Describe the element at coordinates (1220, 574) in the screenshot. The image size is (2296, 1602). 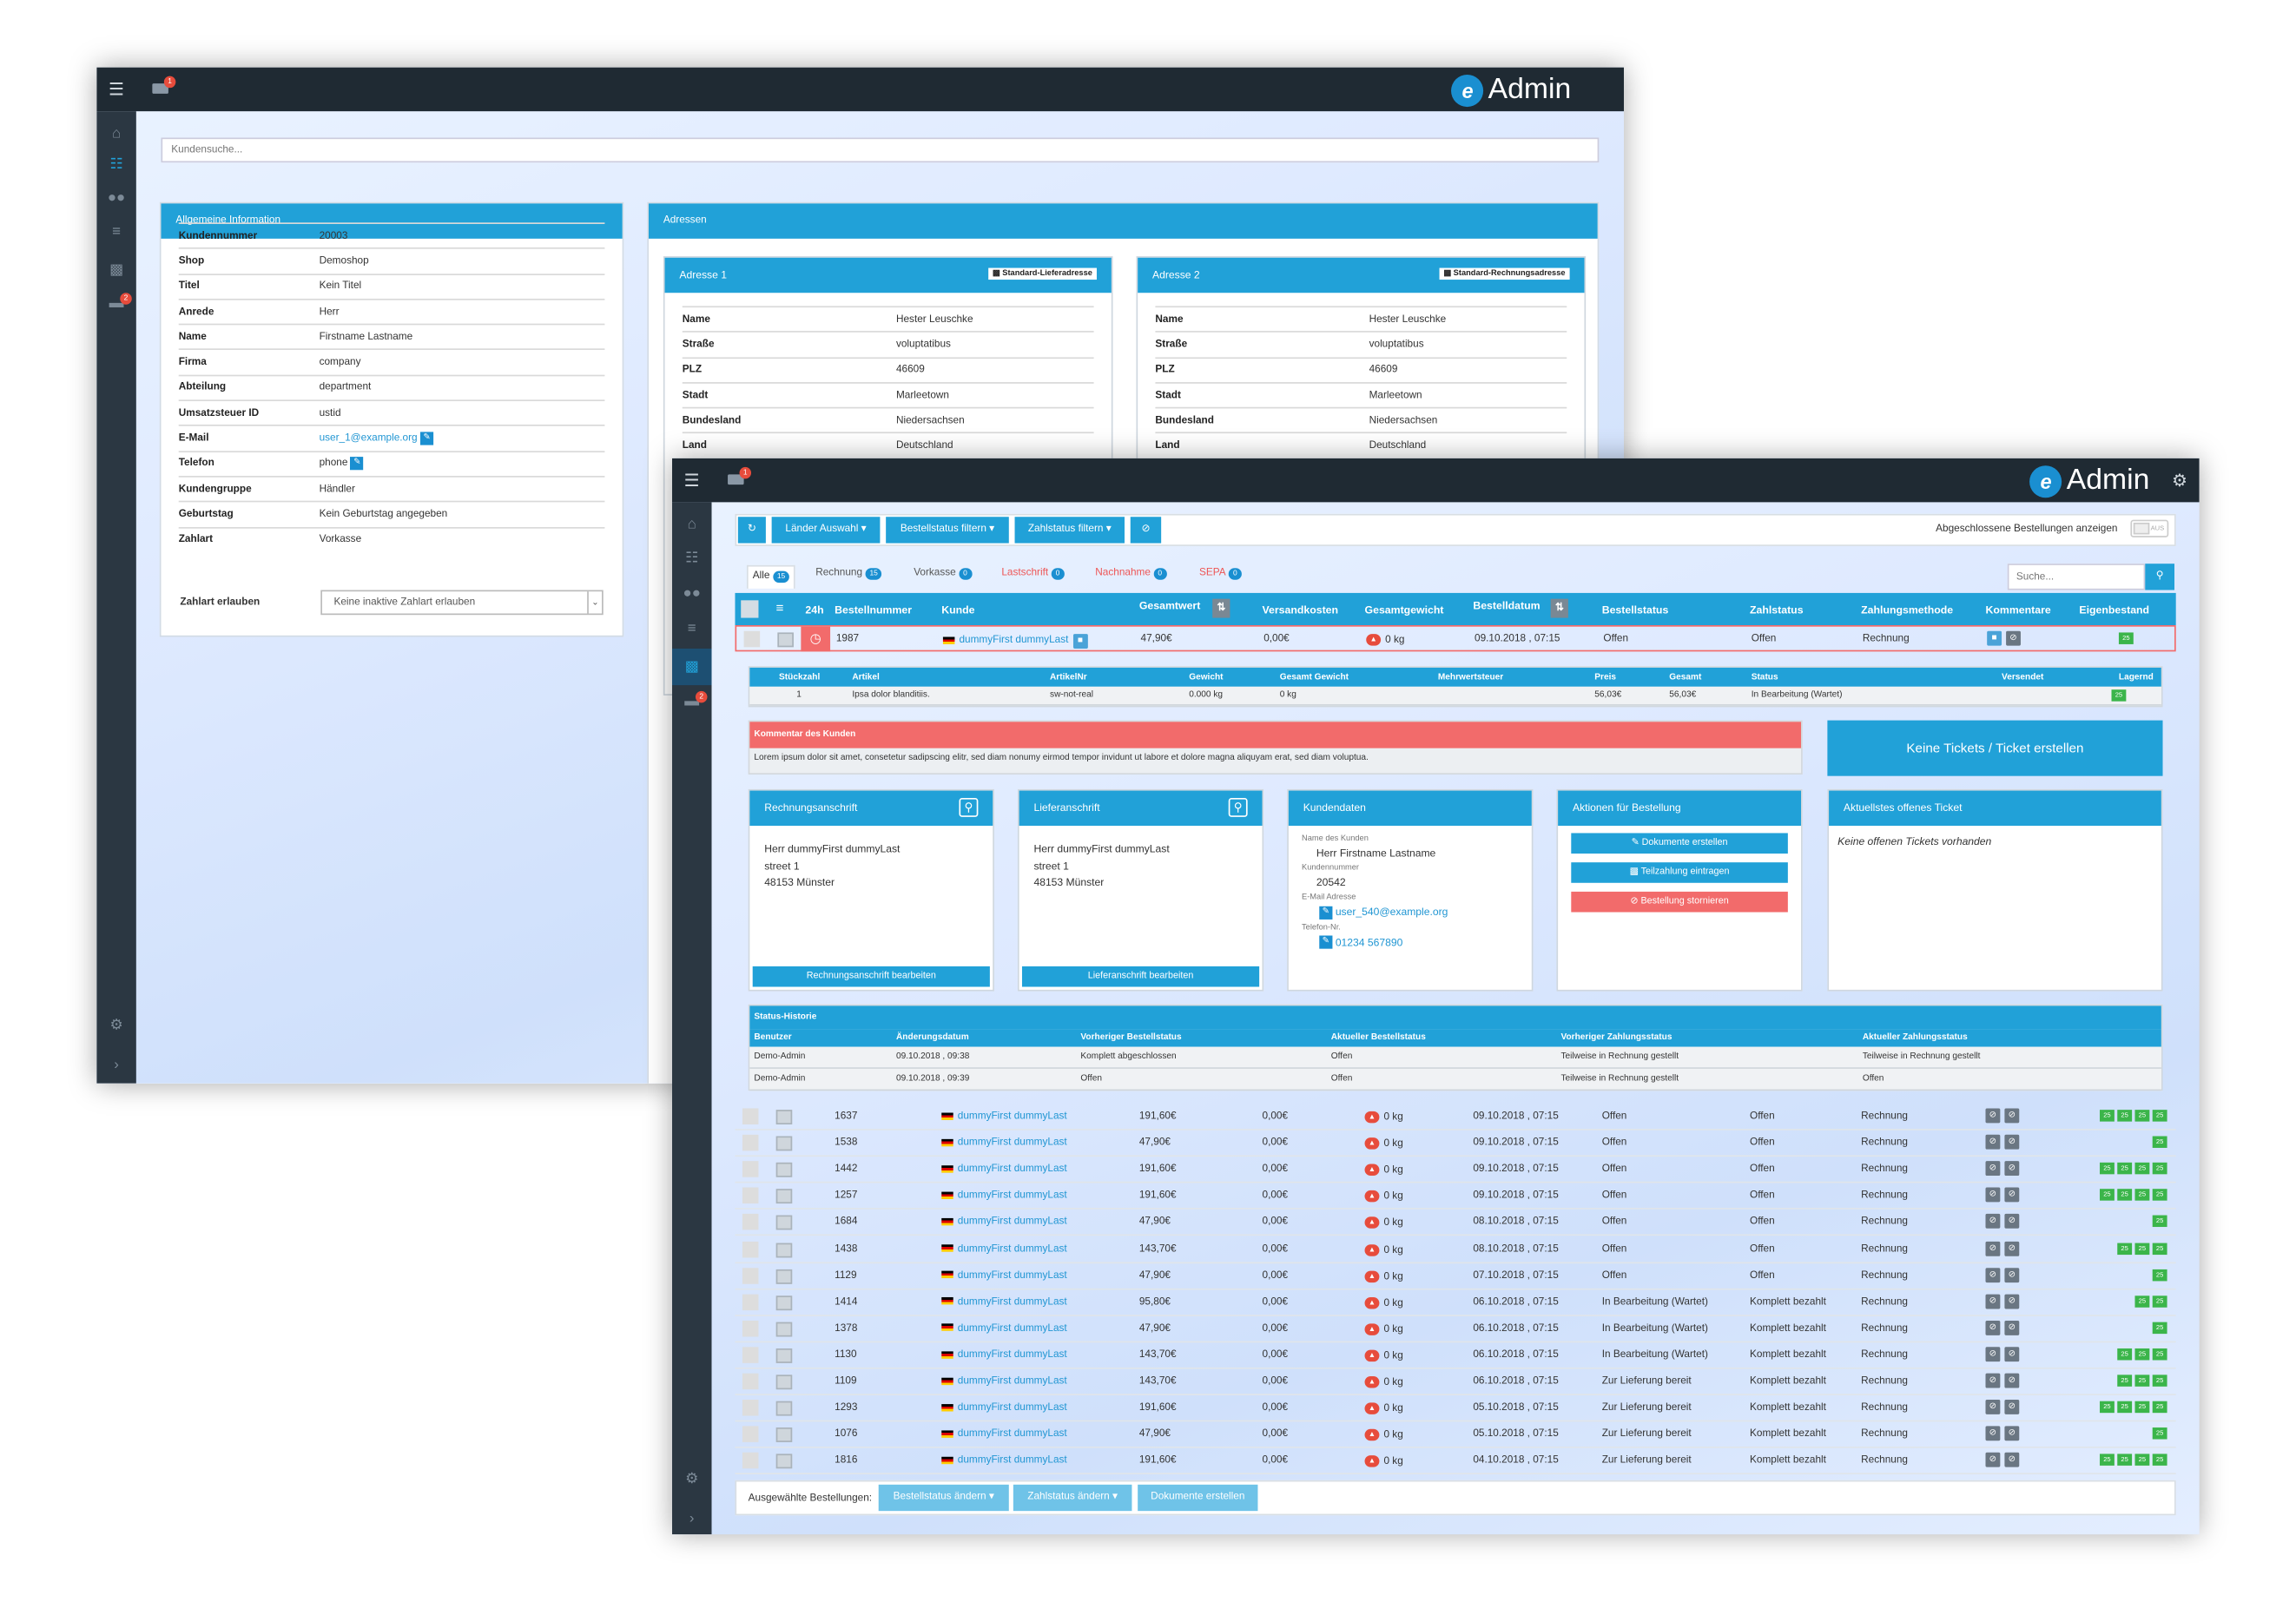
I see `tab-sepa: SEPA 0` at that location.